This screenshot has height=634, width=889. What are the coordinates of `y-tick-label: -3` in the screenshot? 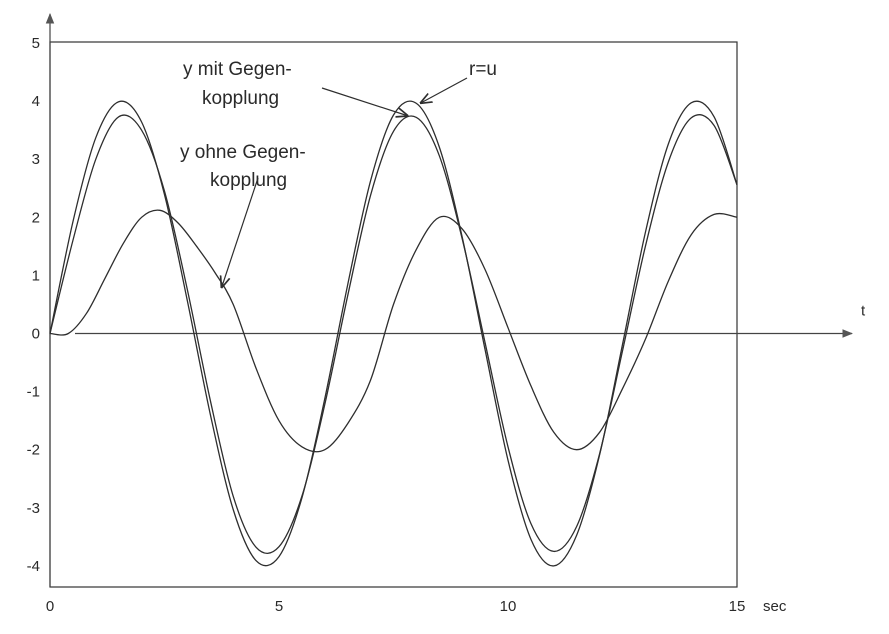 It's located at (33, 508).